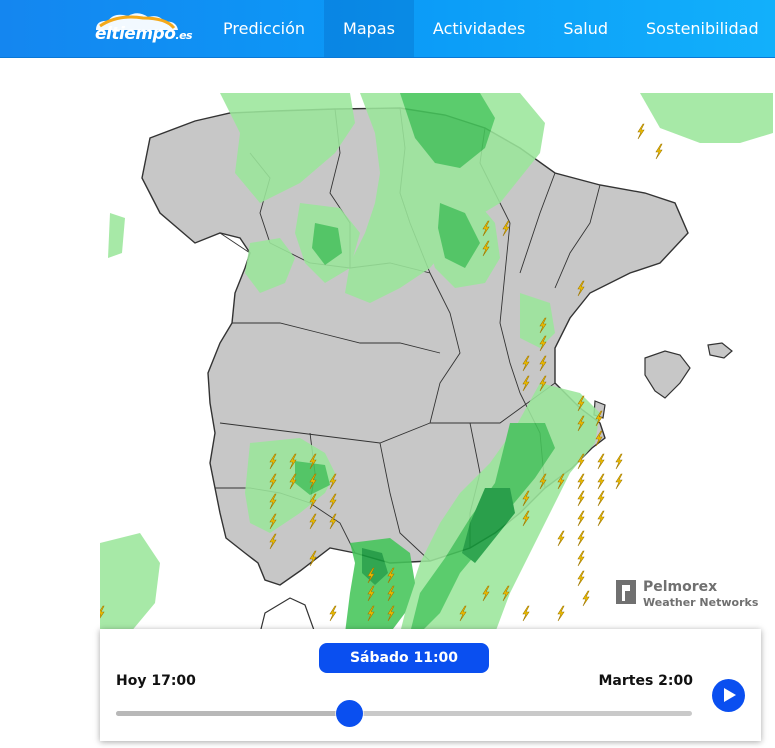  What do you see at coordinates (144, 34) in the screenshot?
I see `logo-text: eltiempo.es` at bounding box center [144, 34].